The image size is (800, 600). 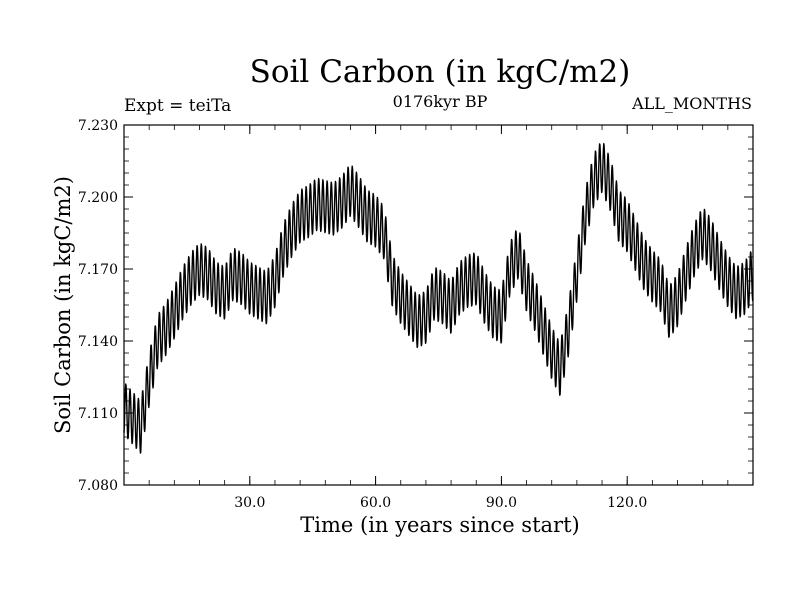 What do you see at coordinates (178, 106) in the screenshot?
I see `experiment-label: Expt = teiTa` at bounding box center [178, 106].